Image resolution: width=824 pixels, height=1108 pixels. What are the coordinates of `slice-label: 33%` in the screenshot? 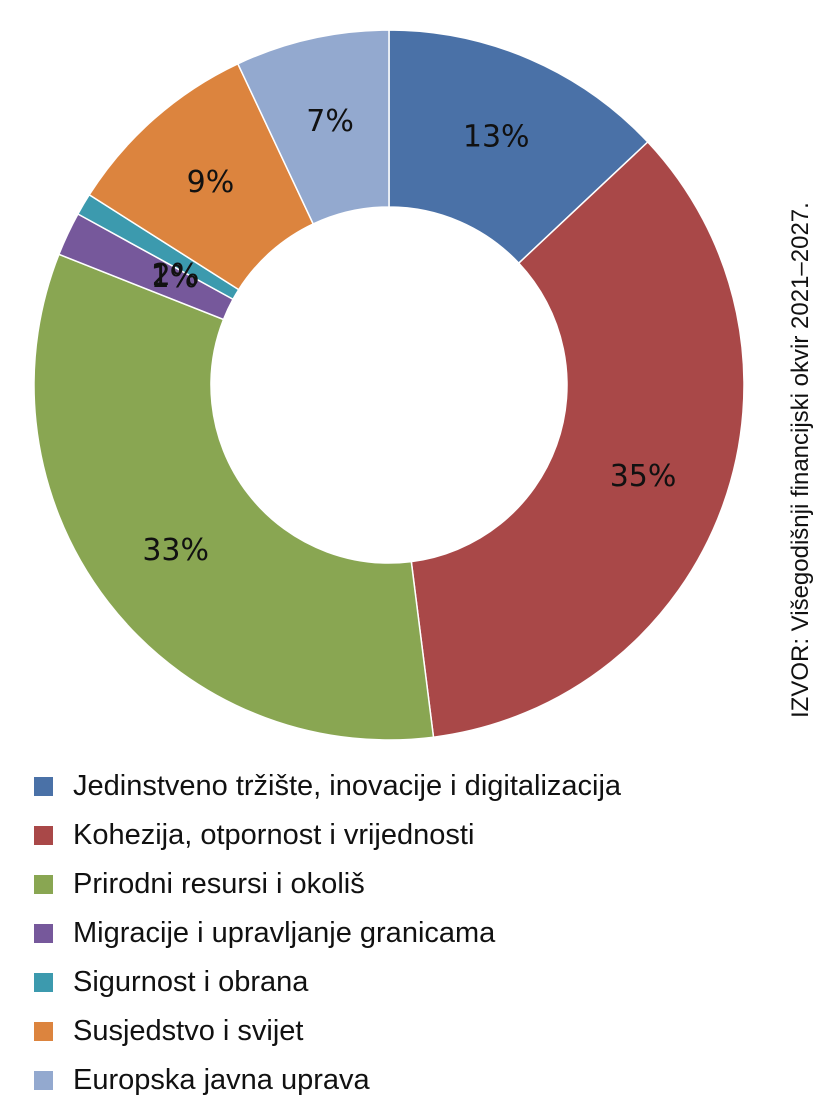 It's located at (175, 550).